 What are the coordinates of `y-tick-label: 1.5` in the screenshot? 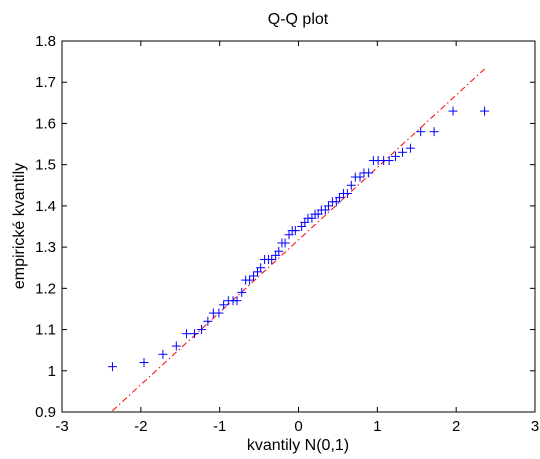 It's located at (45, 165).